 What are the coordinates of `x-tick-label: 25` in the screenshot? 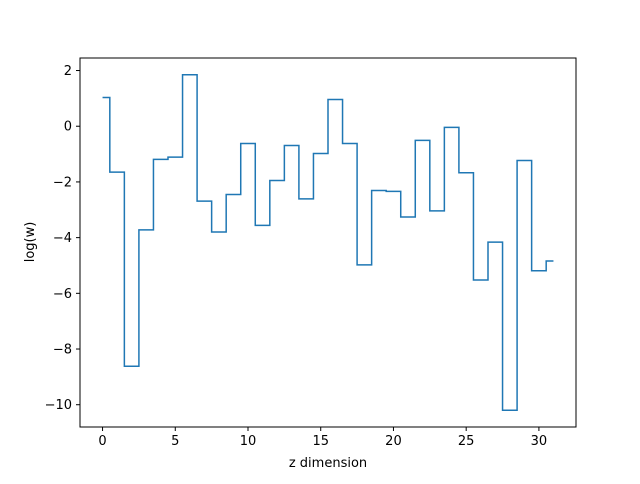 It's located at (466, 441).